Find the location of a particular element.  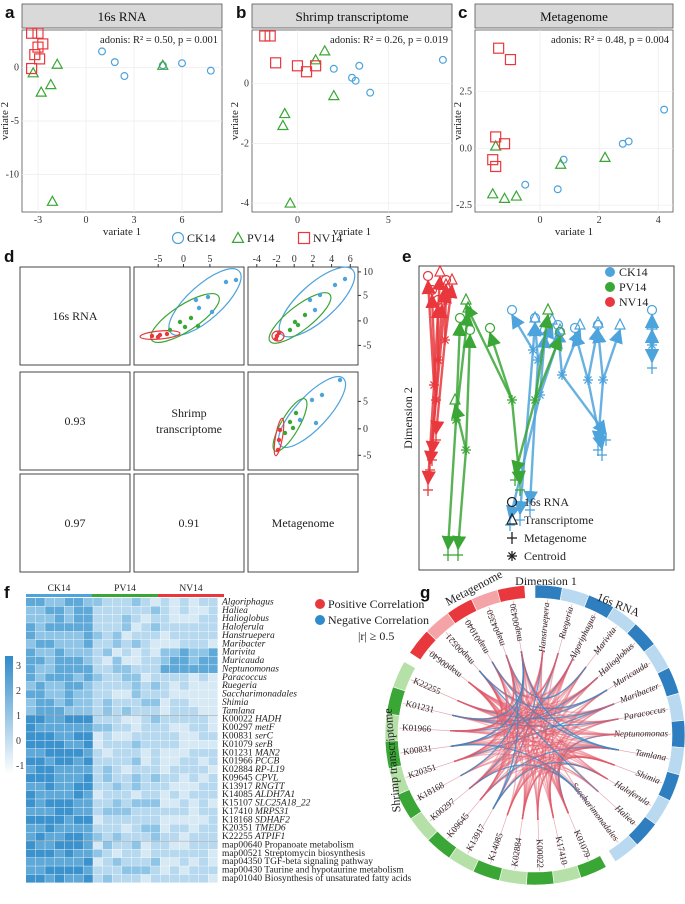

rna-marker is located at coordinates (652, 310).